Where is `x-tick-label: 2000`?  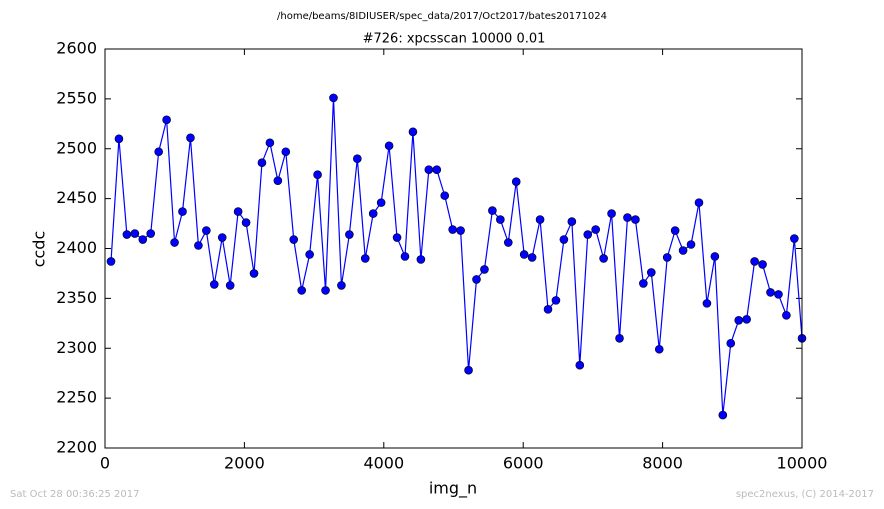 x-tick-label: 2000 is located at coordinates (244, 463).